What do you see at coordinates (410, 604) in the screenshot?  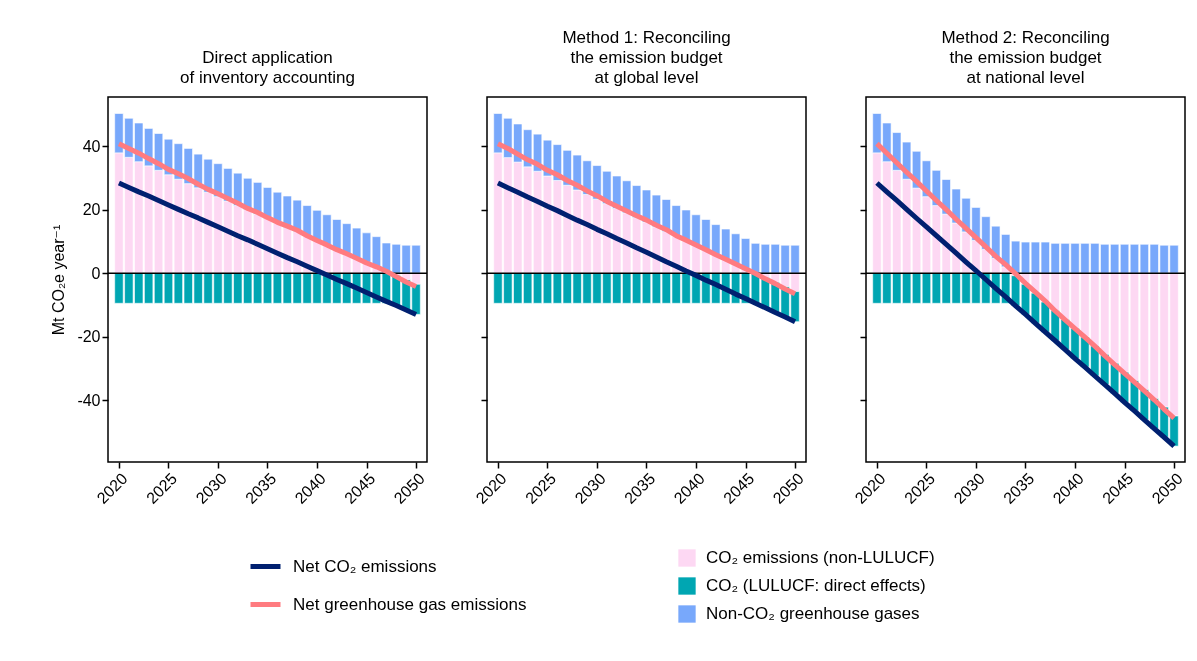 I see `legend-label: Net greenhouse gas emissions` at bounding box center [410, 604].